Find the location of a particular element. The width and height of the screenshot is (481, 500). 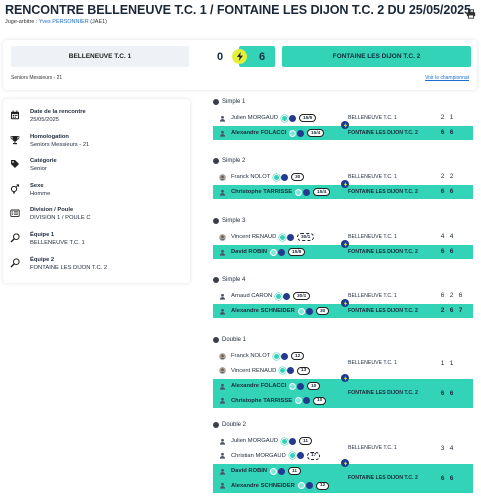

set-score: 1 is located at coordinates (451, 117).